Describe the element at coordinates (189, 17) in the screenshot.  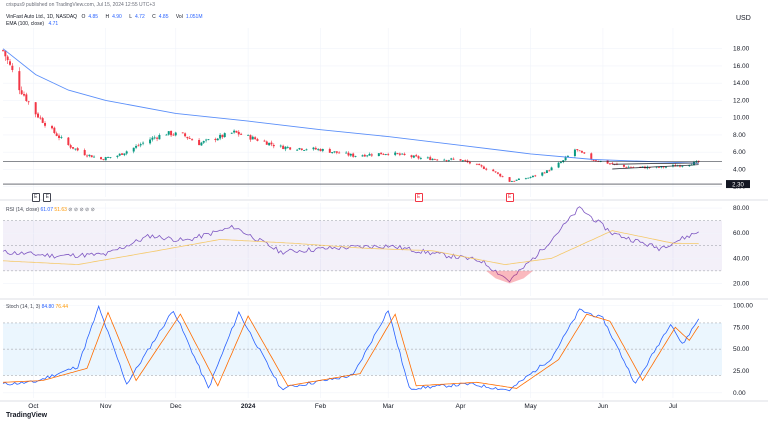
I see `ohlc-volume: Vol 1.051M` at that location.